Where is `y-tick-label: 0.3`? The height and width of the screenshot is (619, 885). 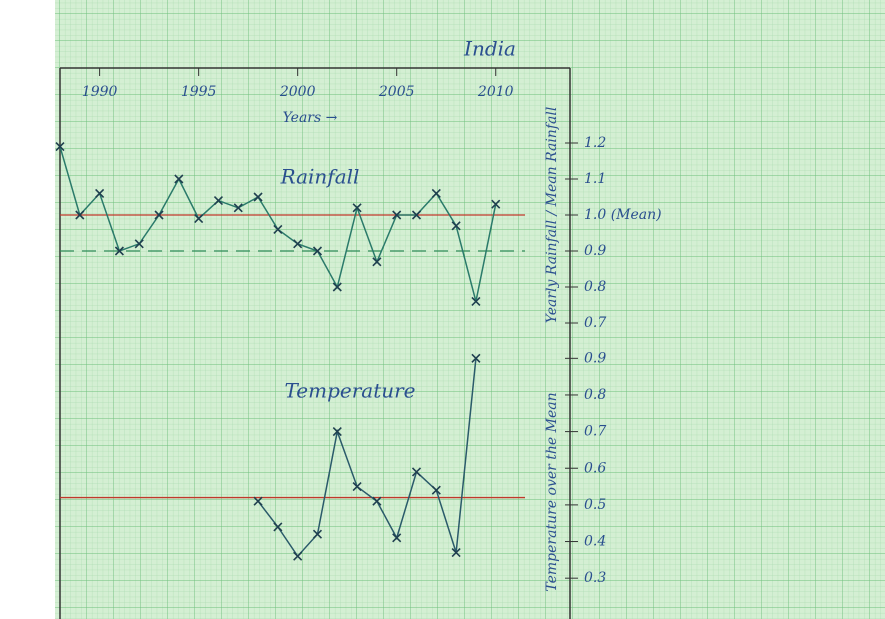 y-tick-label: 0.3 is located at coordinates (595, 578).